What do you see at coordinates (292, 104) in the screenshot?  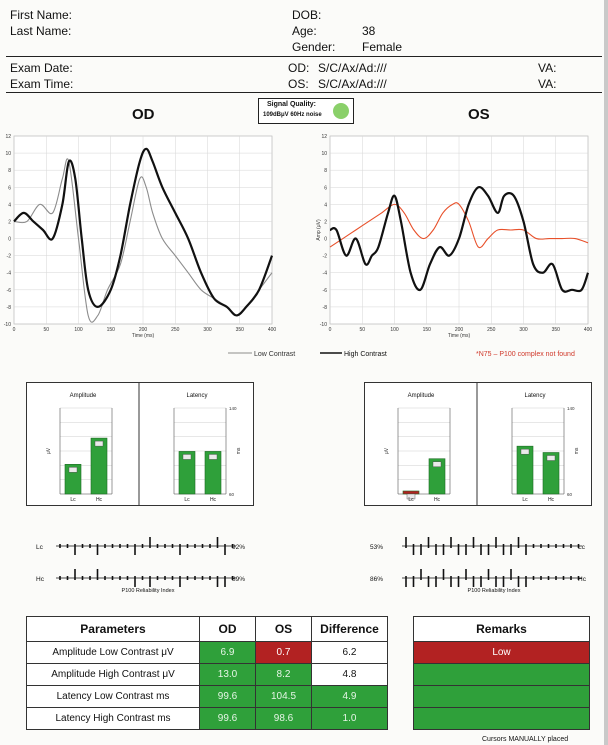 I see `signal-quality-label: Signal Quality:` at bounding box center [292, 104].